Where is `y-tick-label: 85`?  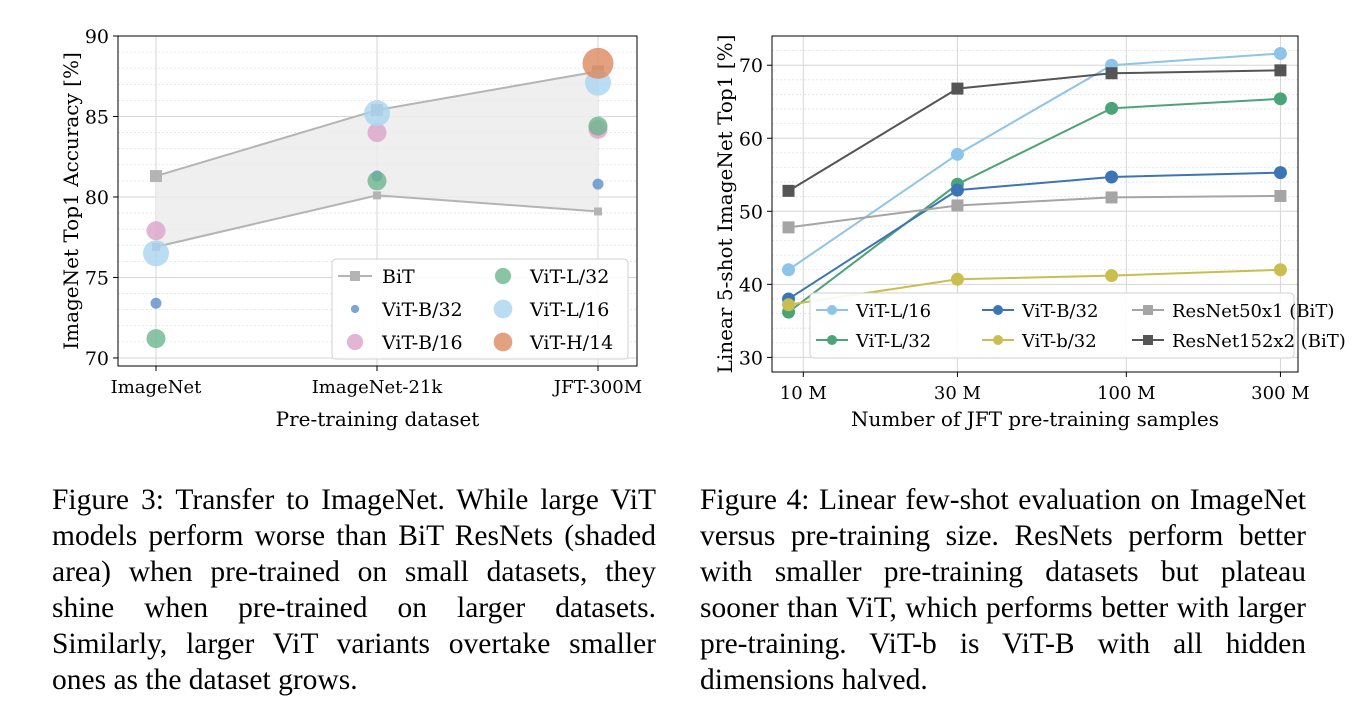 y-tick-label: 85 is located at coordinates (97, 117).